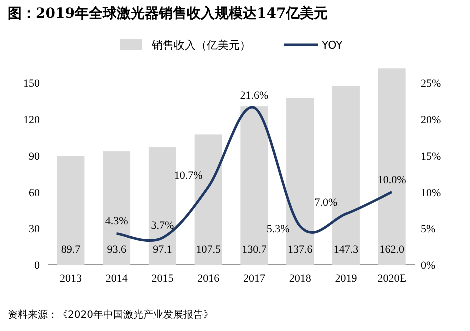 This screenshot has width=470, height=331. Describe the element at coordinates (209, 250) in the screenshot. I see `data-label: 107.5` at that location.